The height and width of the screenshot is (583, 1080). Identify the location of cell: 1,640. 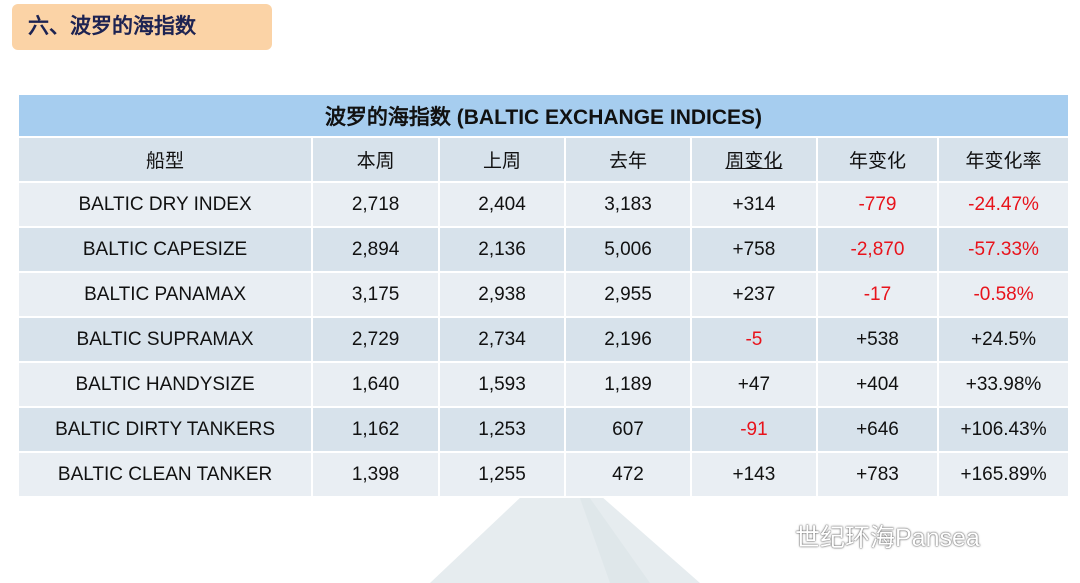
(376, 384).